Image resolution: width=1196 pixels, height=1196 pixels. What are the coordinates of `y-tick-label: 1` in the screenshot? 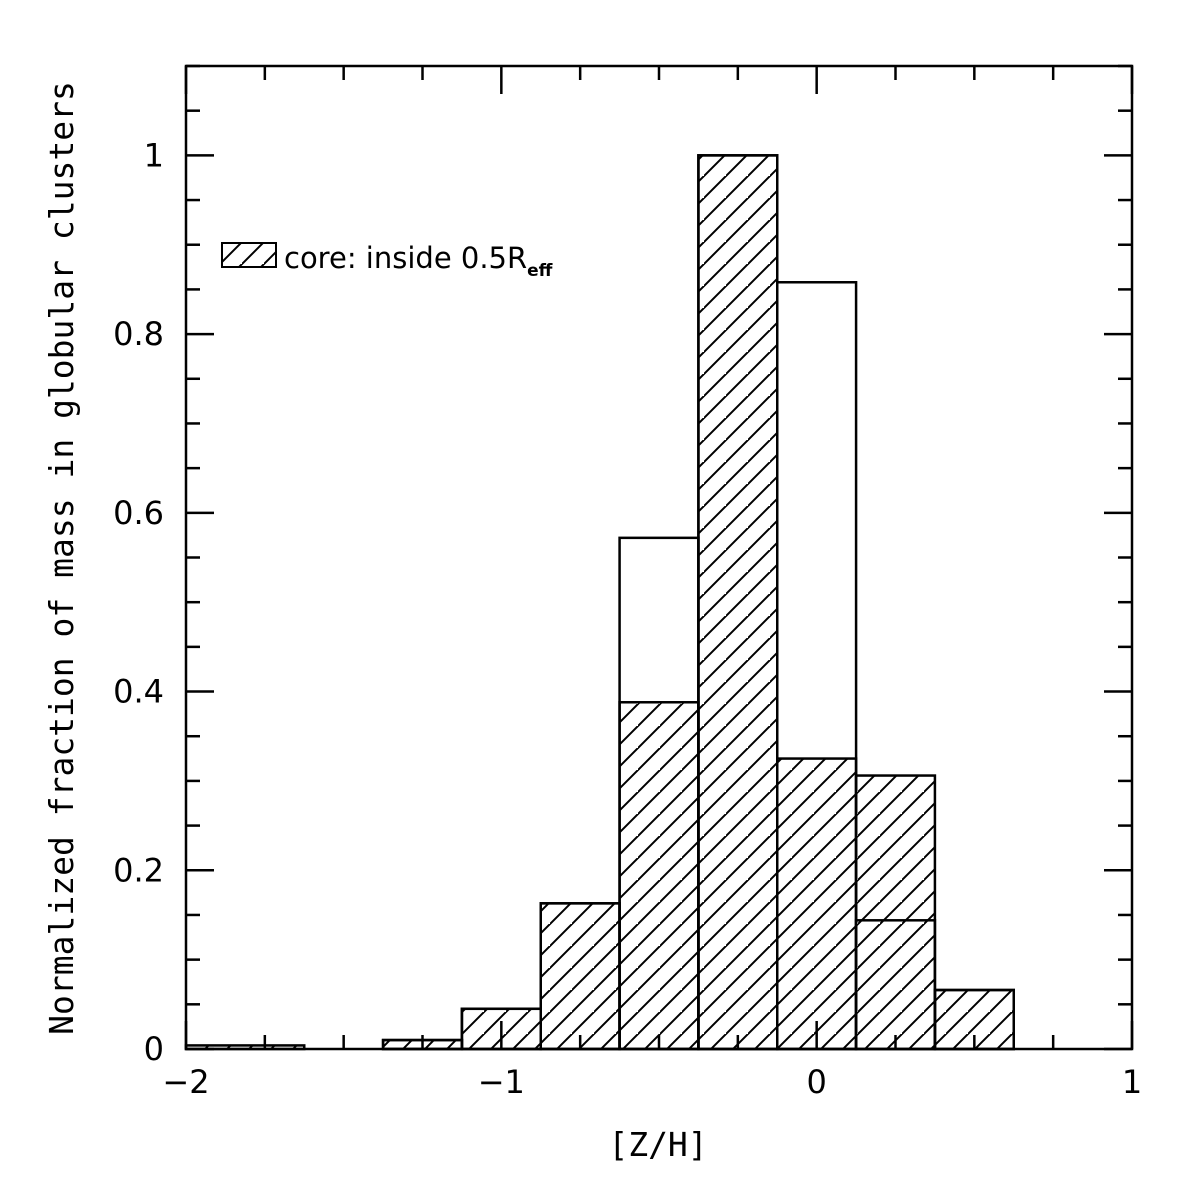 It's located at (154, 155).